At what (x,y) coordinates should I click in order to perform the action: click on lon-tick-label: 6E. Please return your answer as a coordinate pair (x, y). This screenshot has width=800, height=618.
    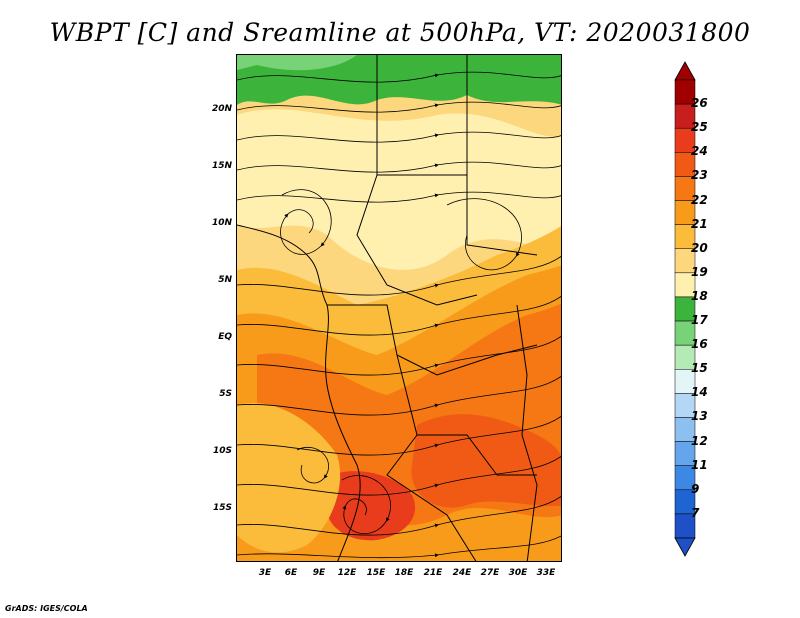
    Looking at the image, I should click on (291, 573).